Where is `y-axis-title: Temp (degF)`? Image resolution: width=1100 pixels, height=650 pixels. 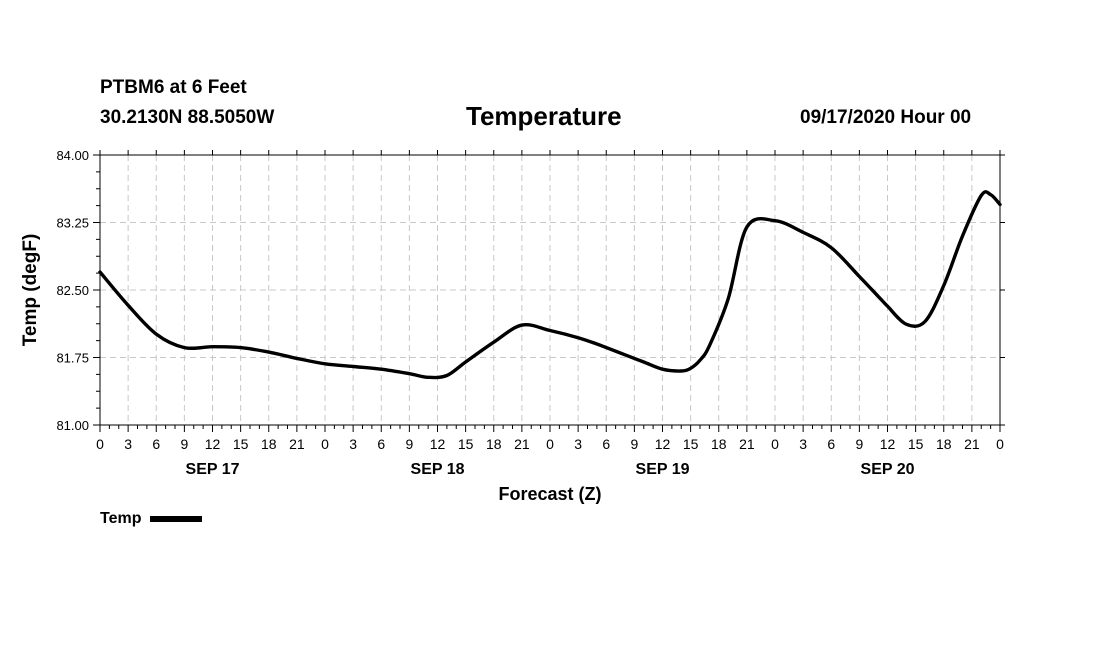
y-axis-title: Temp (degF) is located at coordinates (30, 290).